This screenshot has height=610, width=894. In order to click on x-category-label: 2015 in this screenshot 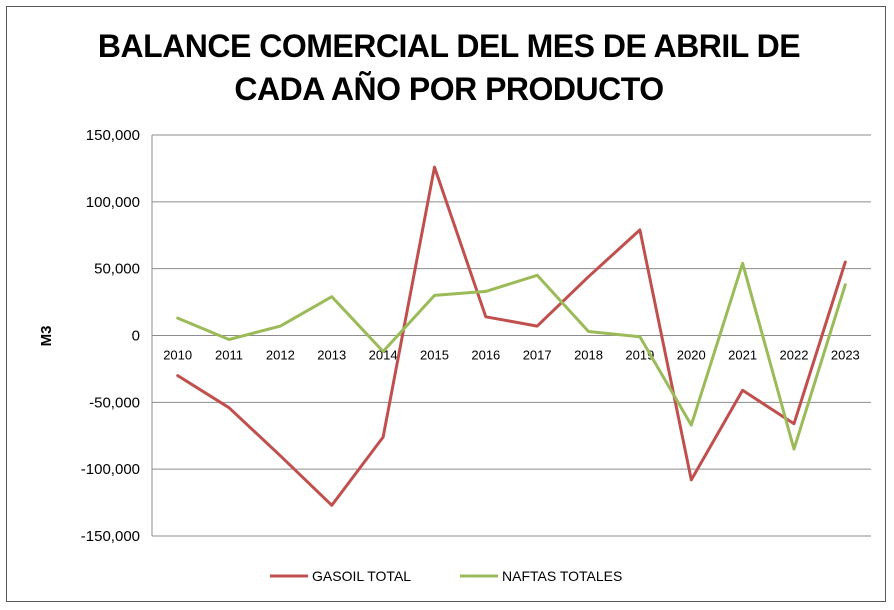, I will do `click(434, 355)`.